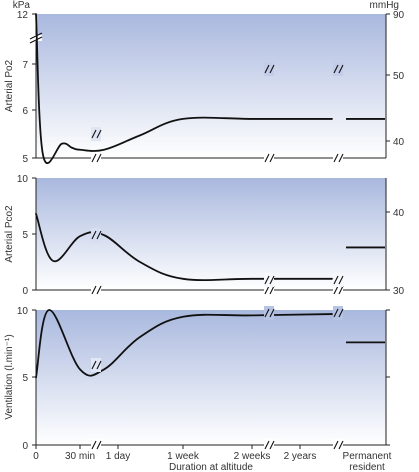 The image size is (419, 472). What do you see at coordinates (23, 15) in the screenshot?
I see `po2-ytick-12: 12` at bounding box center [23, 15].